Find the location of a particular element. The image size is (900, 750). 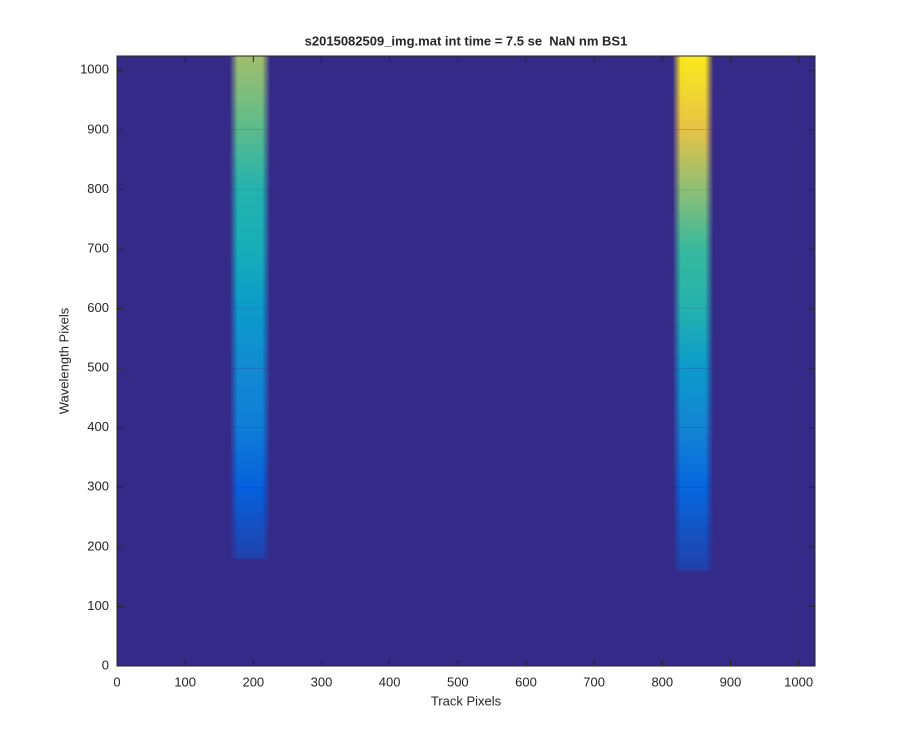

x-tick-label: 600 is located at coordinates (526, 681).